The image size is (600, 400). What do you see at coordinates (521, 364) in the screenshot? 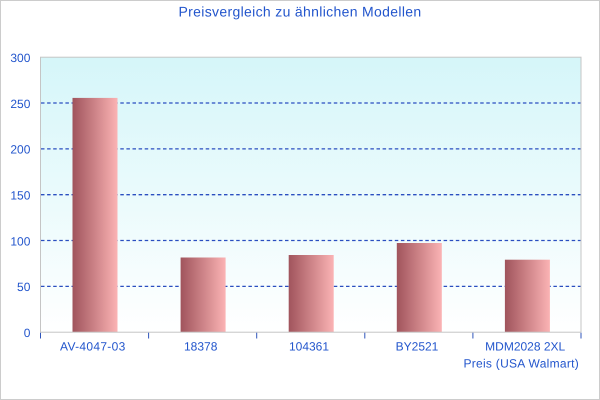
I see `svg-text: Preis (USA Walmart)` at bounding box center [521, 364].